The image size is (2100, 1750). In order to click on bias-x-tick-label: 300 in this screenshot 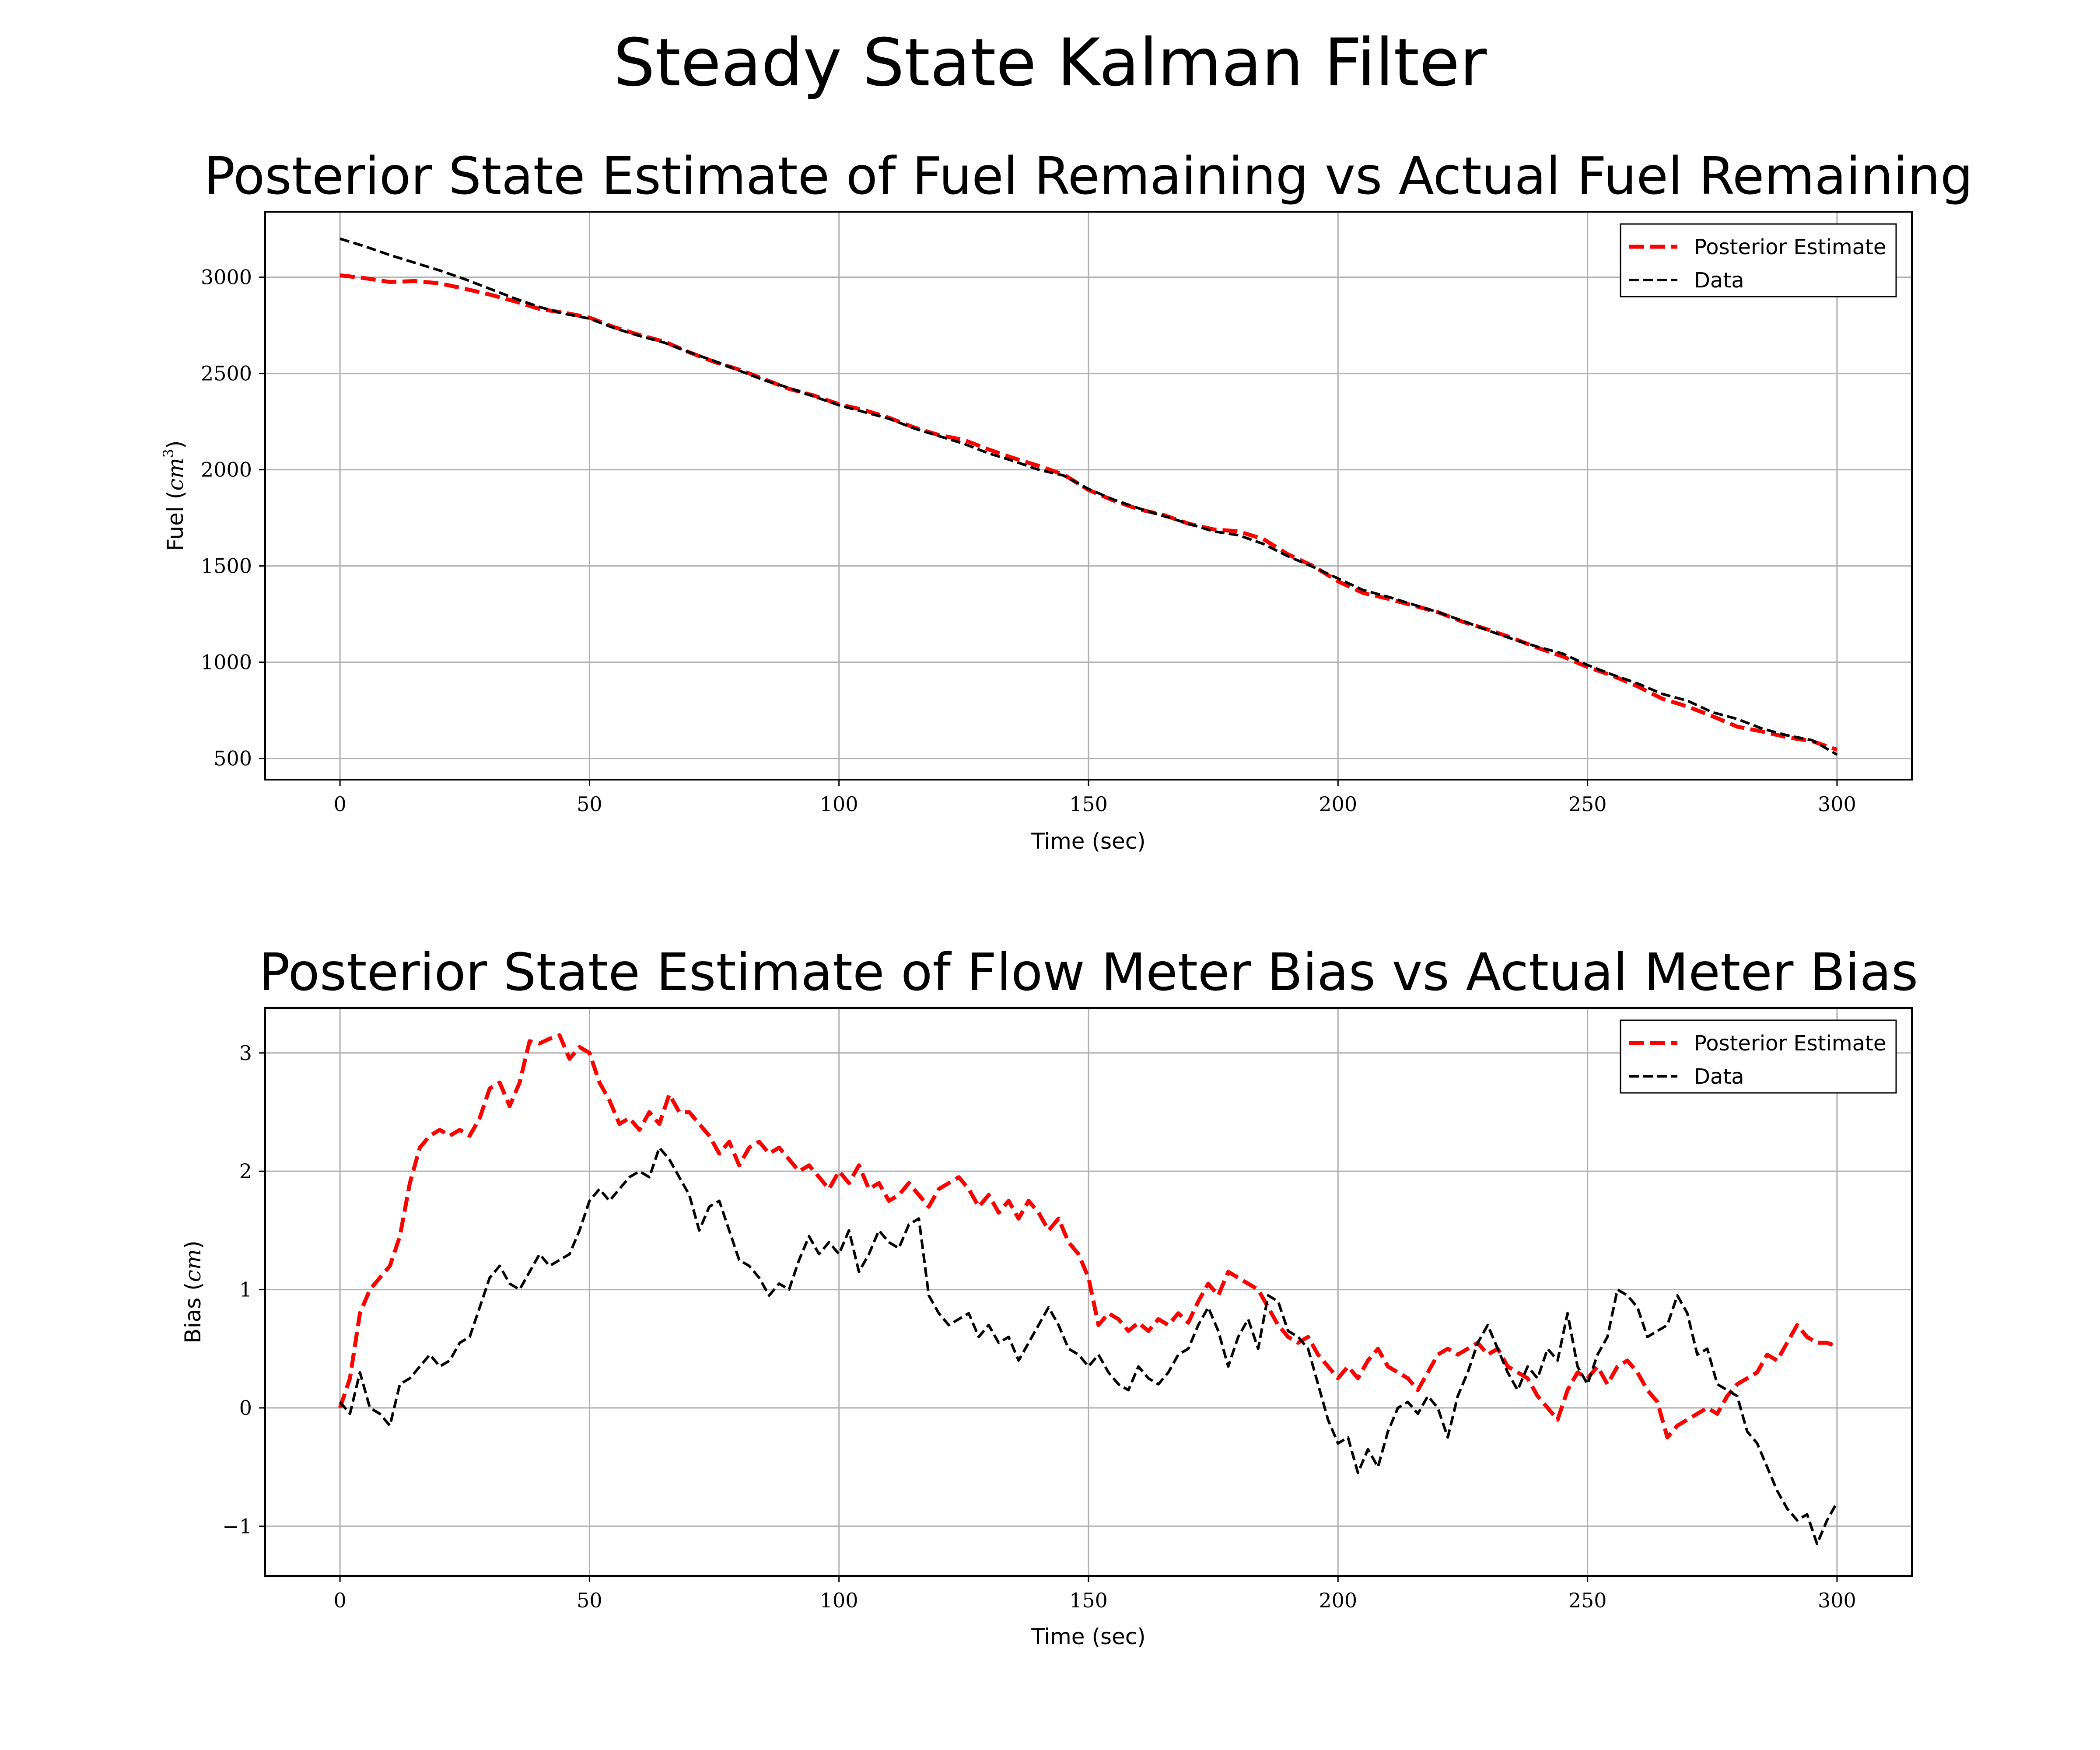, I will do `click(1837, 1600)`.